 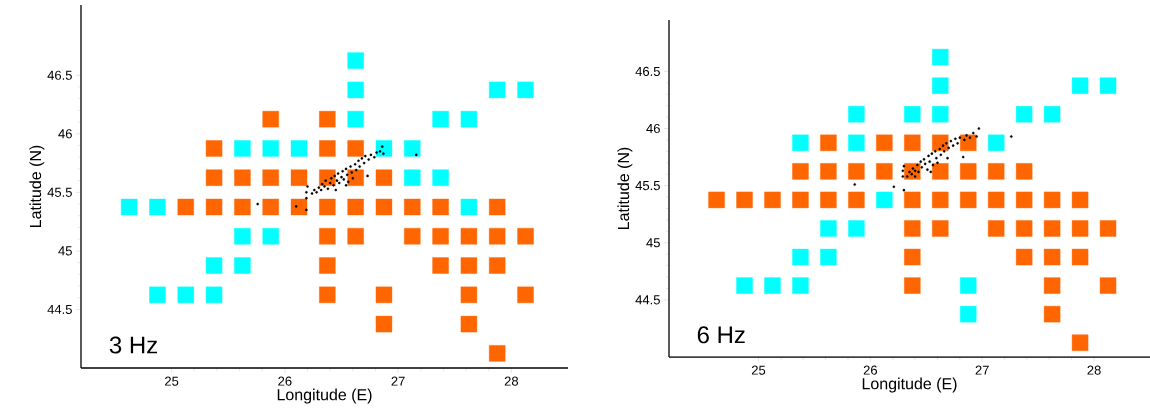 I want to click on x-tick-label: 28, so click(x=1094, y=370).